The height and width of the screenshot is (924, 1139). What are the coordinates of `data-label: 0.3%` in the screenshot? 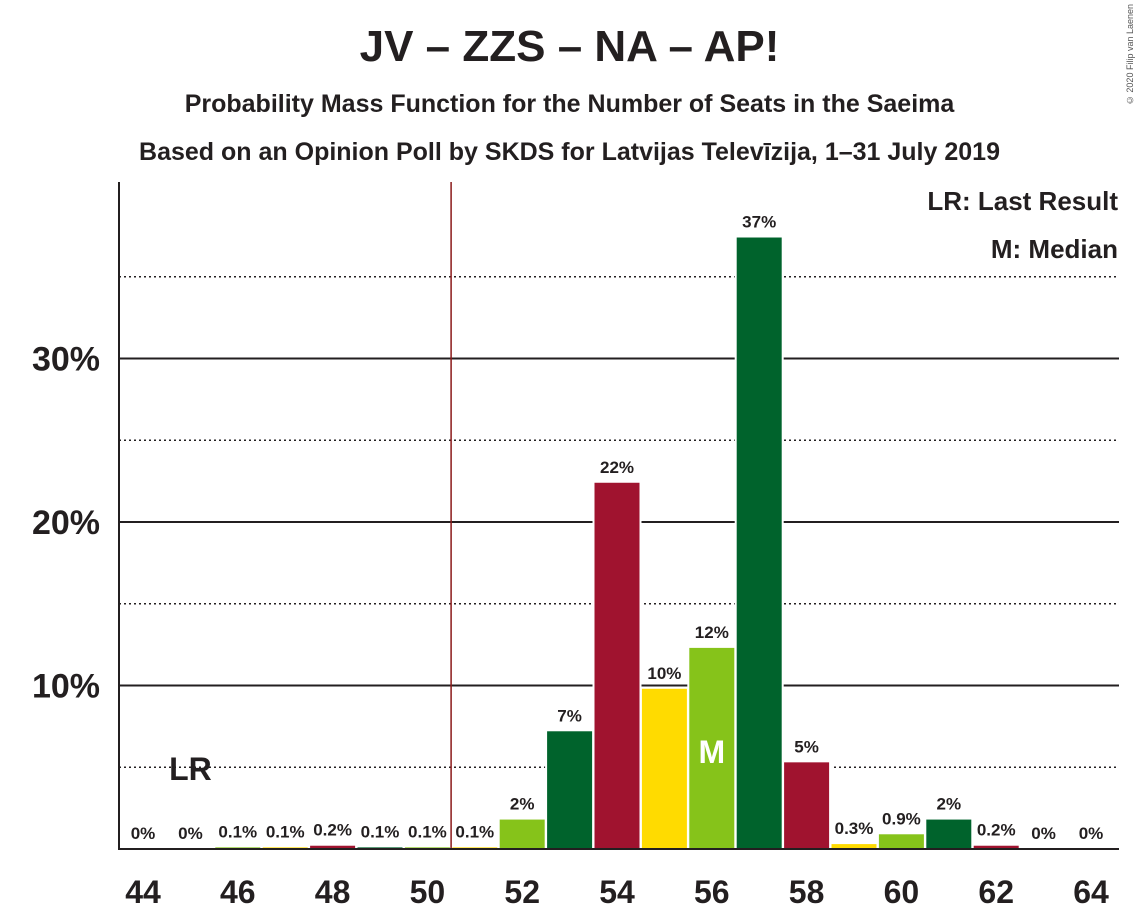 It's located at (854, 828).